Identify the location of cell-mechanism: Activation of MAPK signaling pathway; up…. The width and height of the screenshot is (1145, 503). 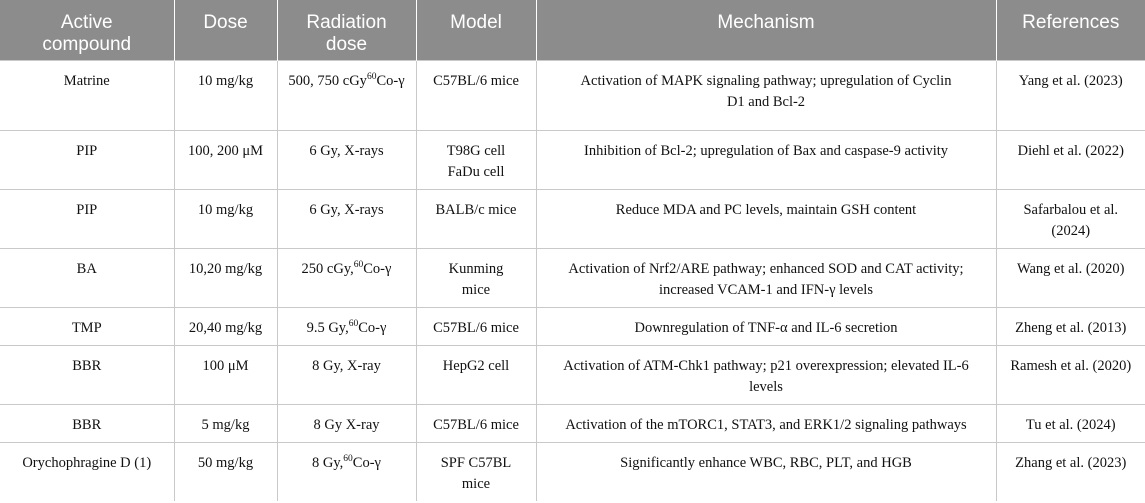
(766, 95).